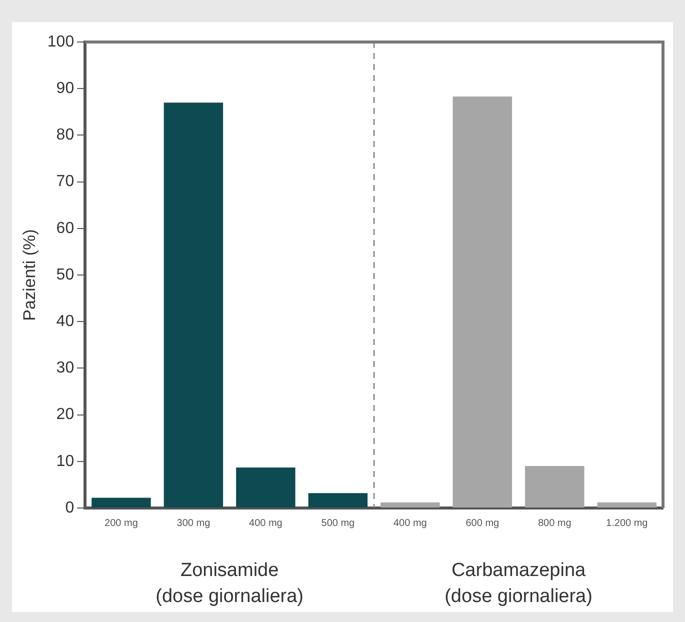  Describe the element at coordinates (65, 181) in the screenshot. I see `y-tick-label: 70` at that location.